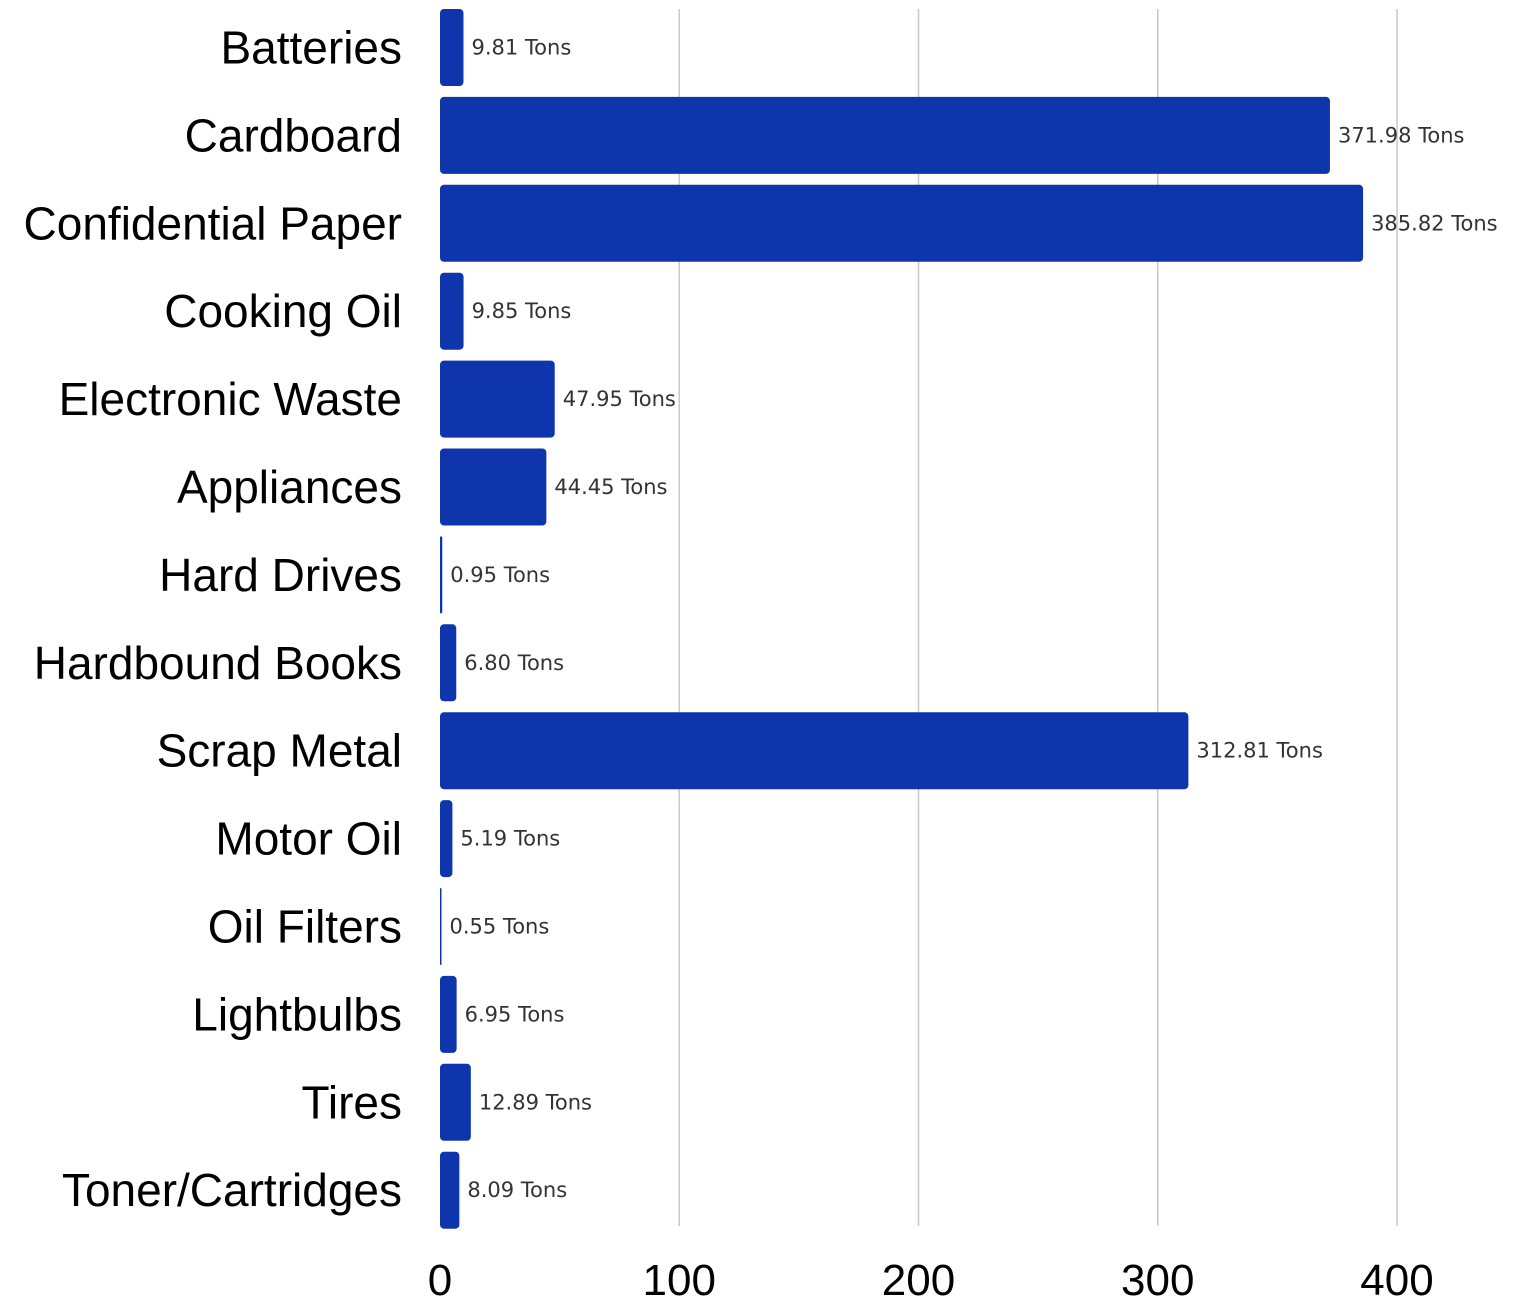 The image size is (1525, 1299). What do you see at coordinates (452, 47) in the screenshot?
I see `bar-batteries` at bounding box center [452, 47].